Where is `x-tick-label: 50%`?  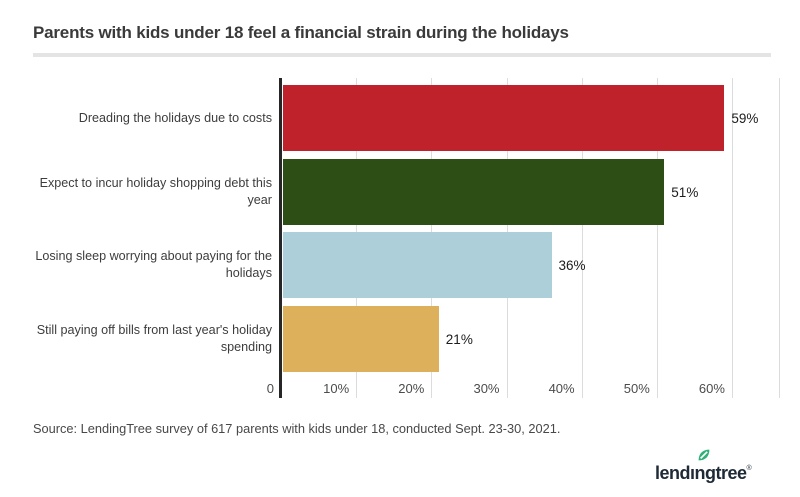
x-tick-label: 50% is located at coordinates (636, 388).